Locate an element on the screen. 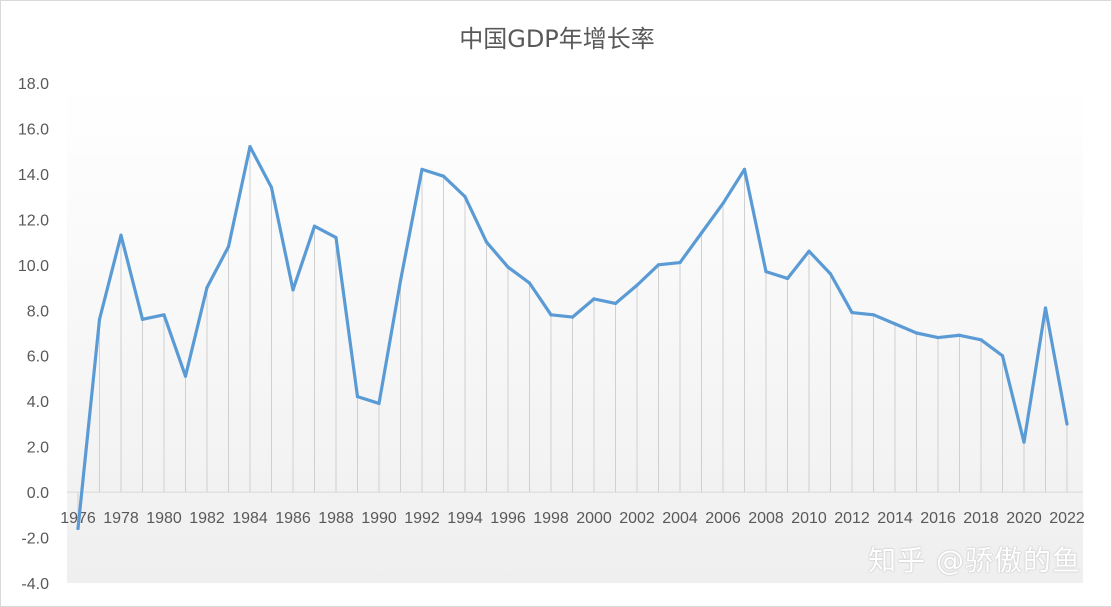  chart-title: 中国GDP年增长率 is located at coordinates (557, 39).